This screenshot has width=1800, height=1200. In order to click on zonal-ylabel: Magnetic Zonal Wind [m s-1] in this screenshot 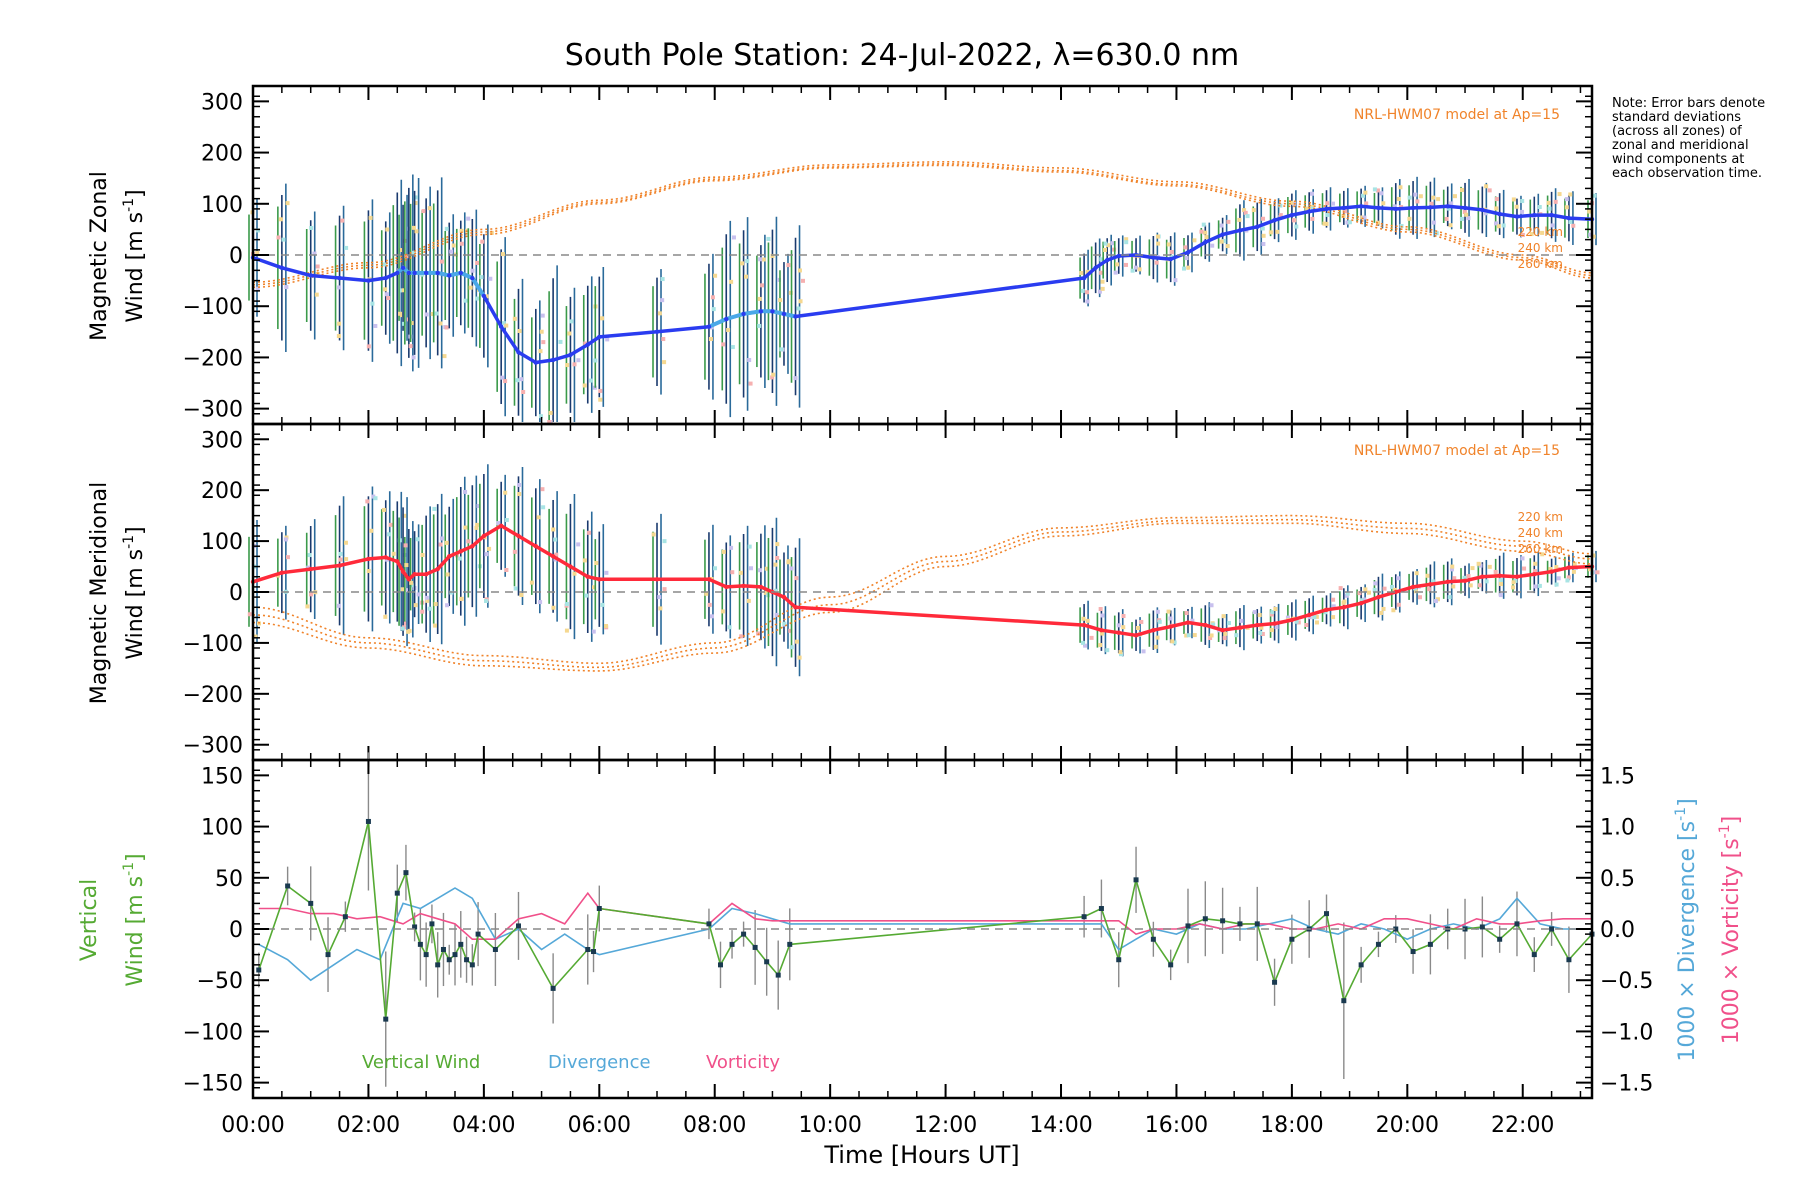, I will do `click(117, 256)`.